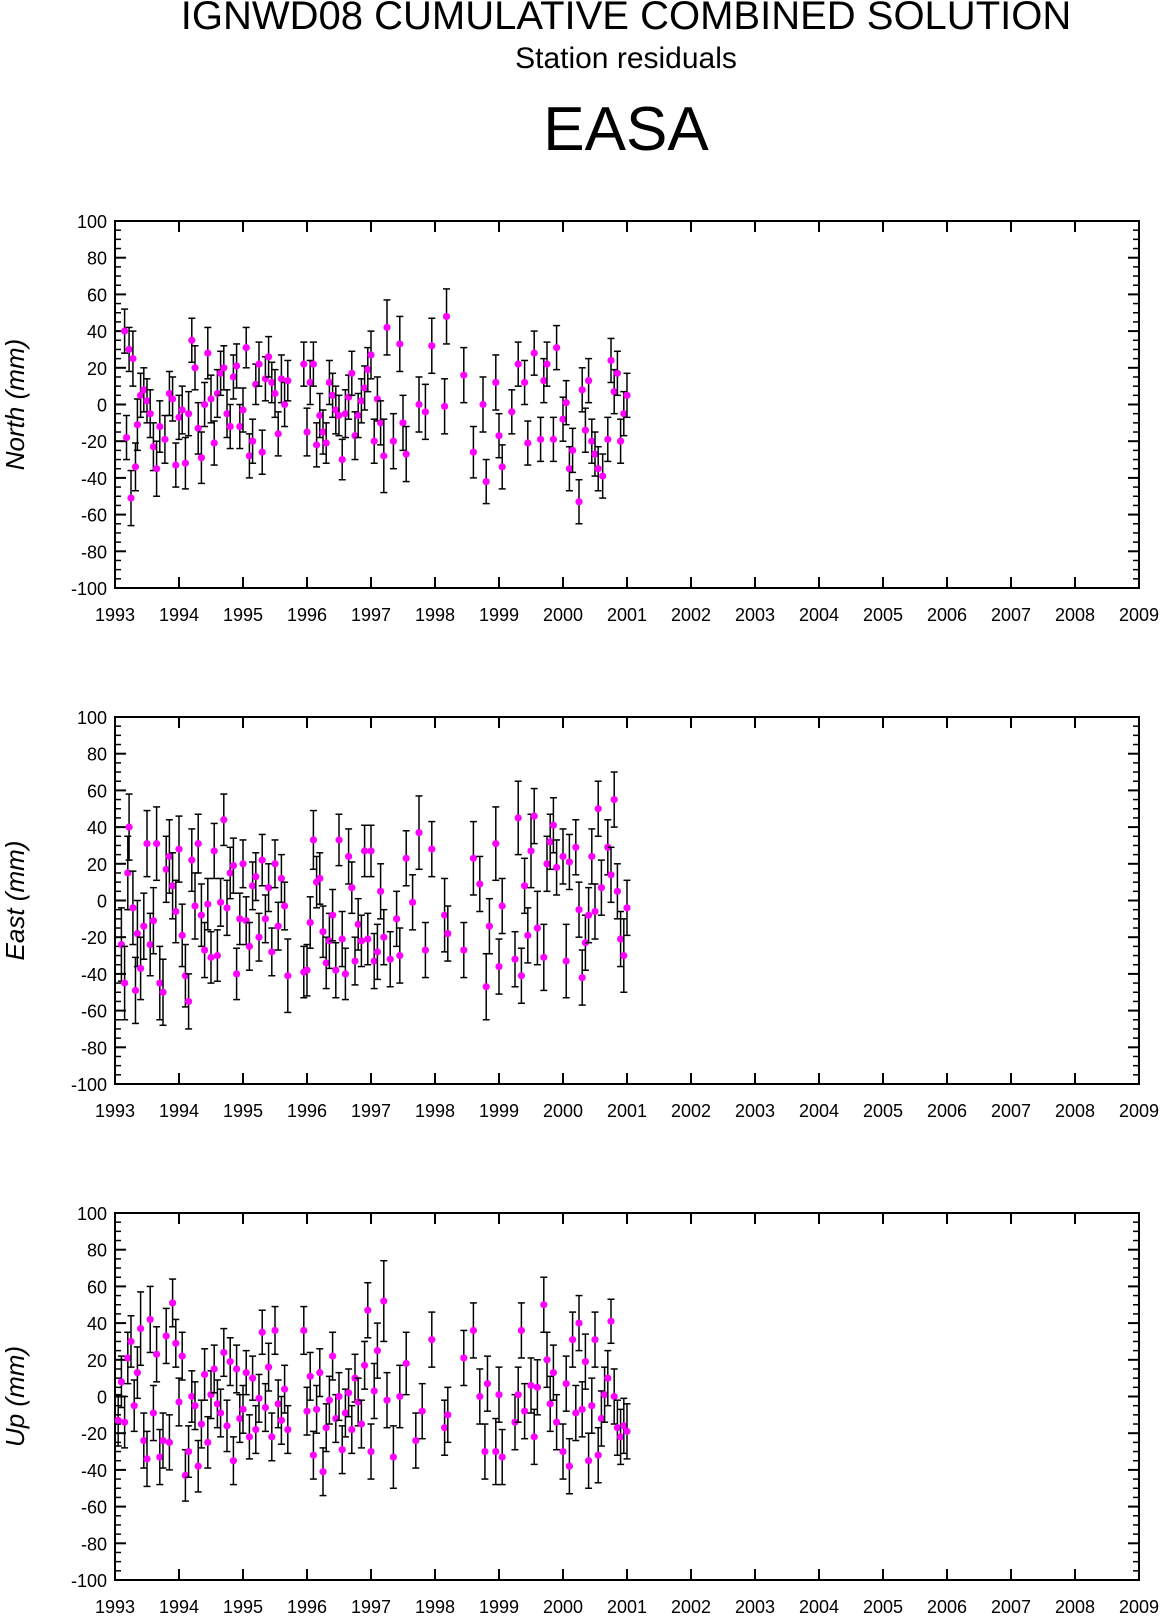 The width and height of the screenshot is (1160, 1621). Describe the element at coordinates (435, 1607) in the screenshot. I see `x-tick-label: 1998` at that location.